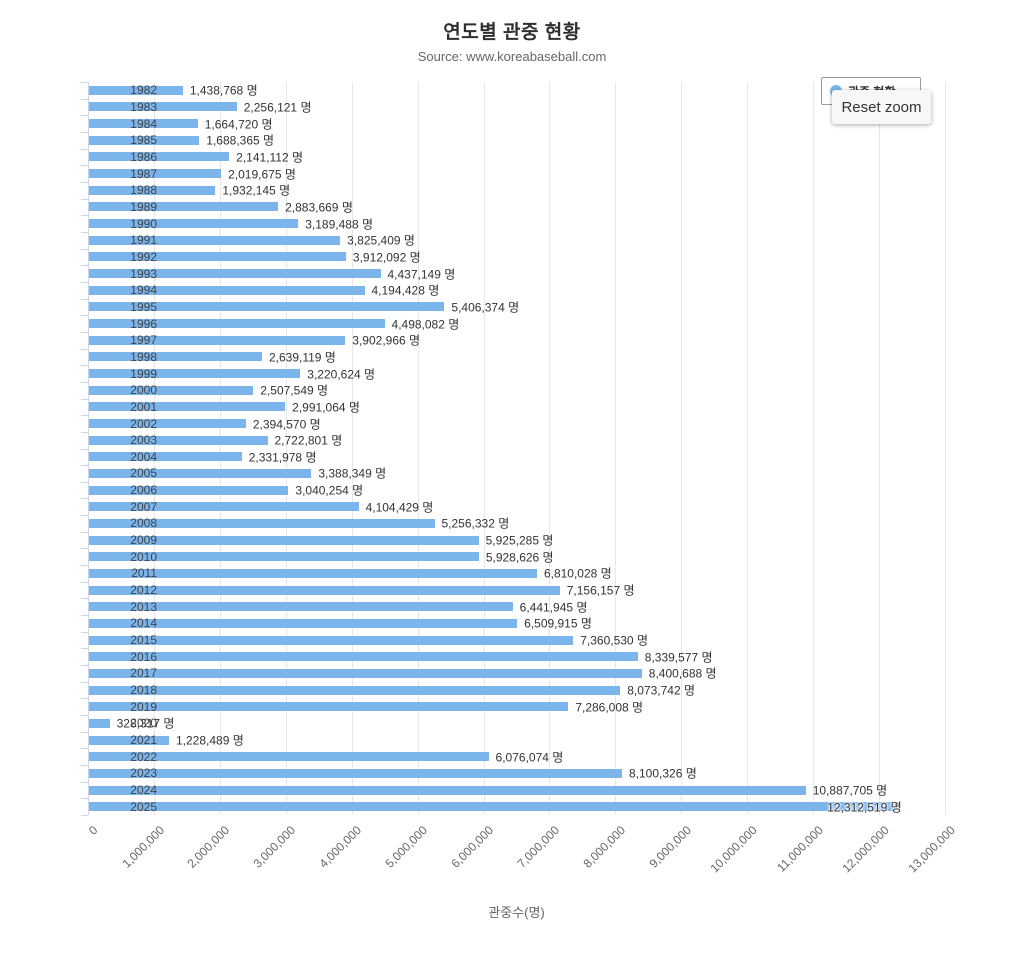  What do you see at coordinates (143, 306) in the screenshot?
I see `year-label-1995: 1995` at bounding box center [143, 306].